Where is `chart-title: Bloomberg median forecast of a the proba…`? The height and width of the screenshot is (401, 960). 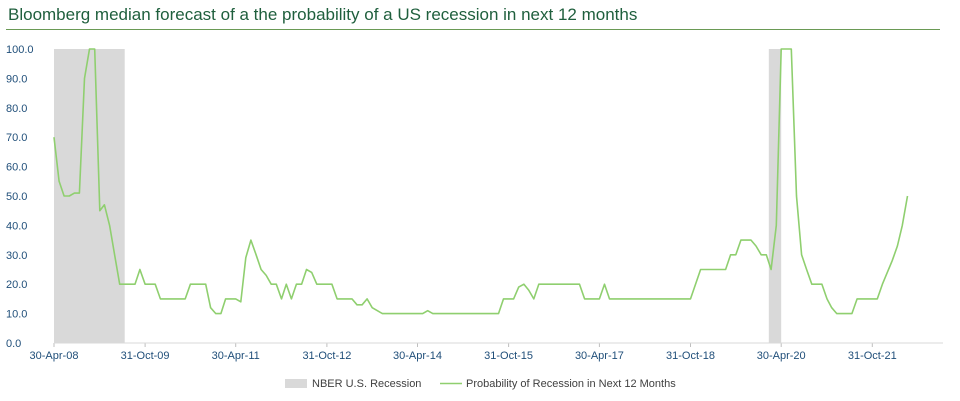 chart-title: Bloomberg median forecast of a the proba… is located at coordinates (323, 14).